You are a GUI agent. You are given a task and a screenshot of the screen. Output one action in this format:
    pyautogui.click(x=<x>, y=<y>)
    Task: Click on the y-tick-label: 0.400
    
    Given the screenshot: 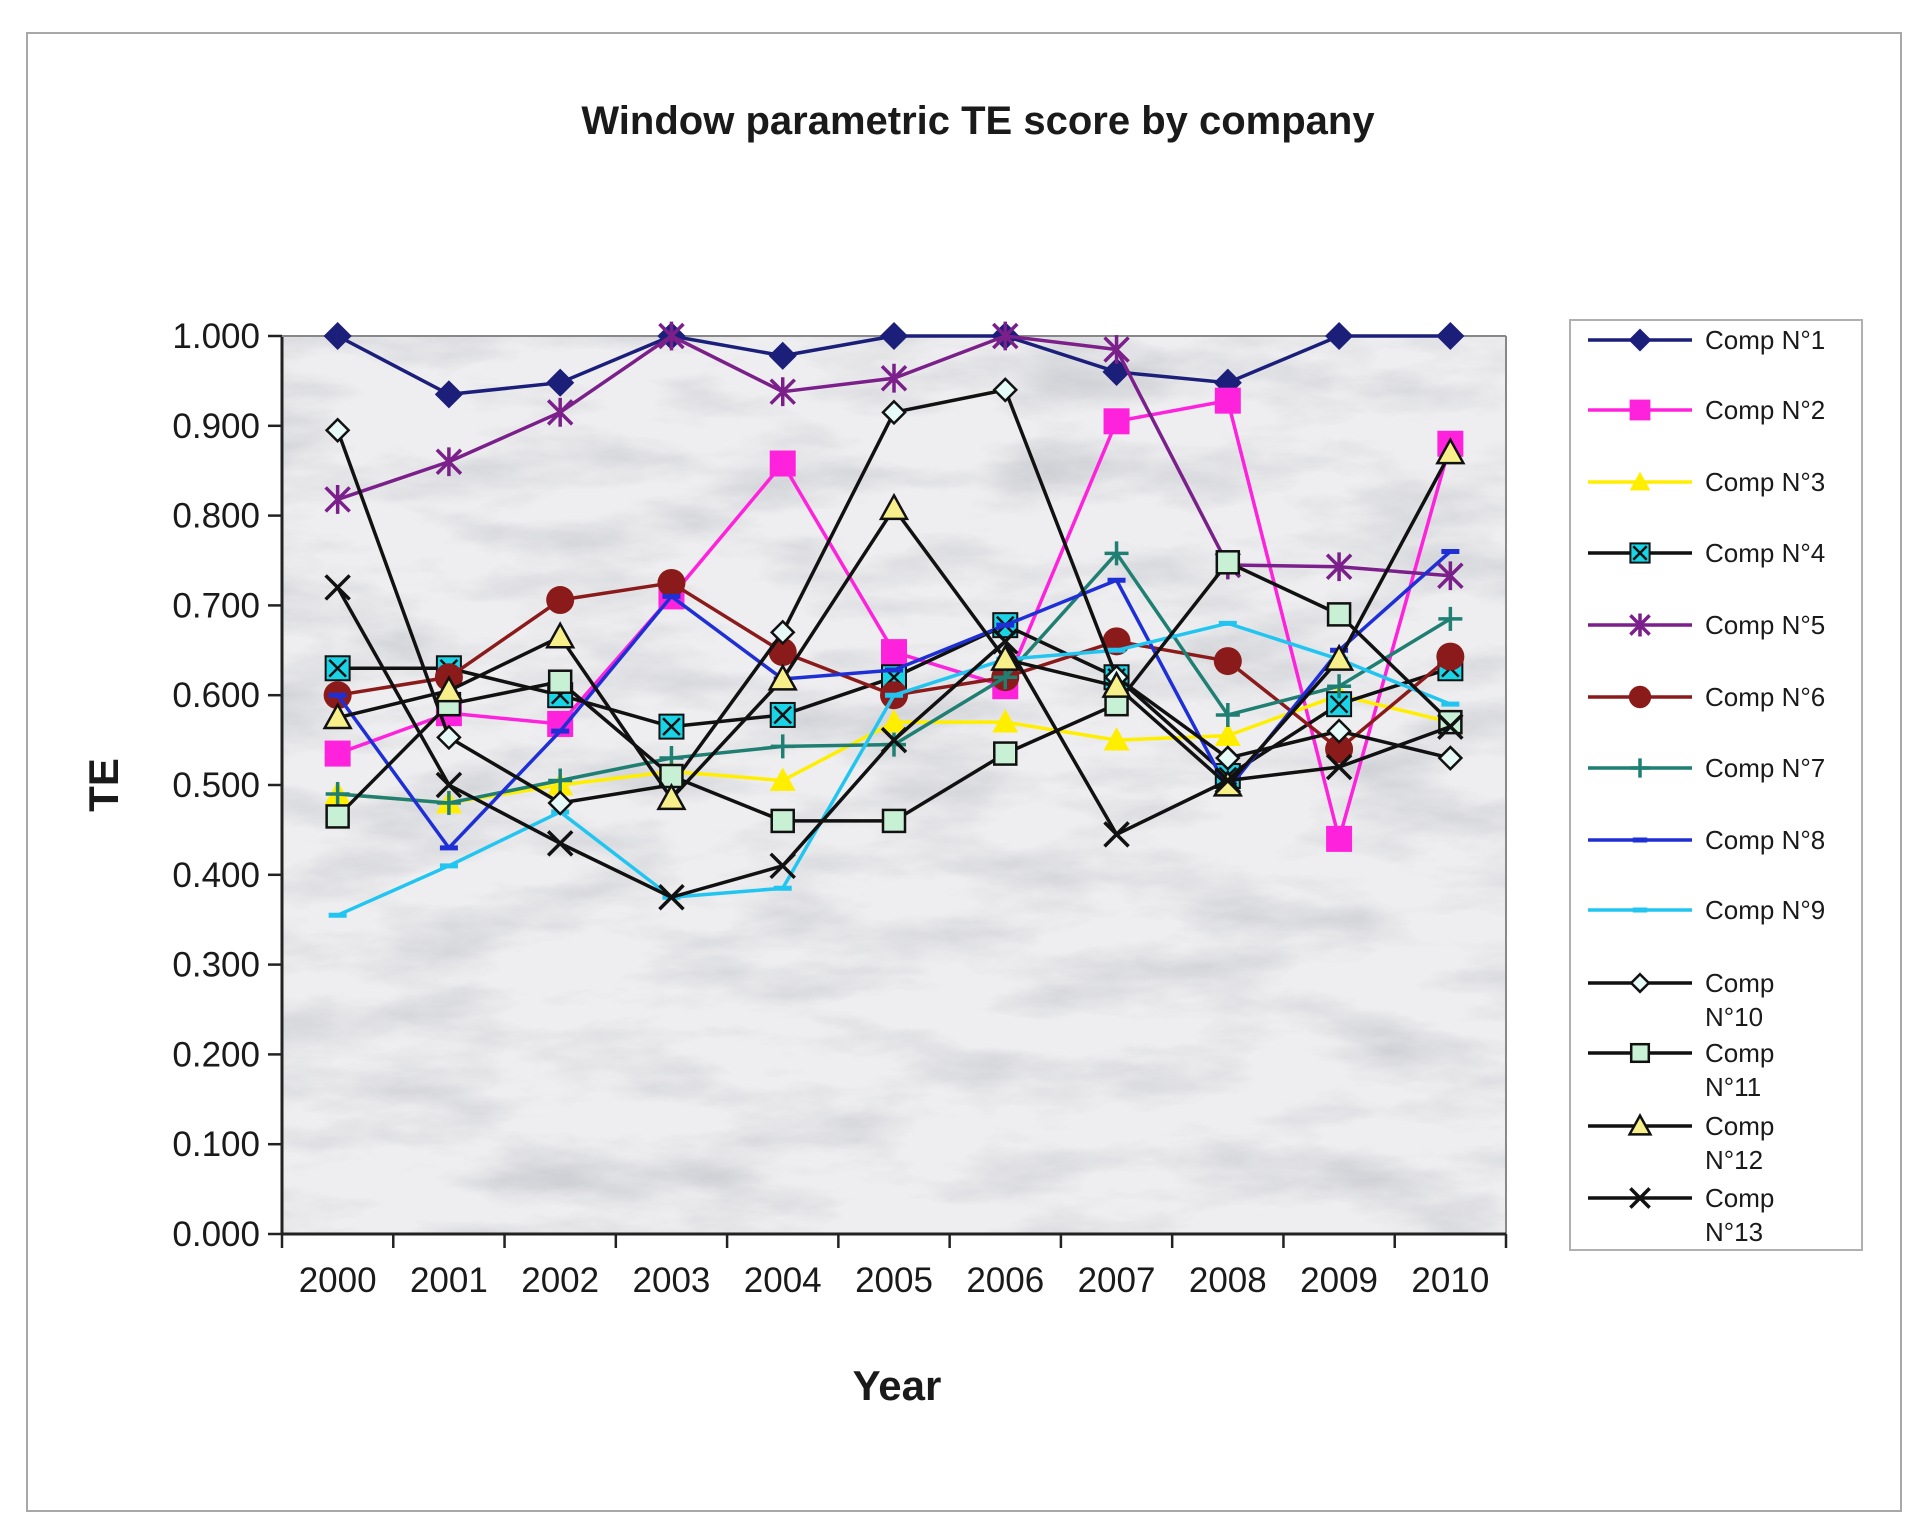 What is the action you would take?
    pyautogui.click(x=216, y=875)
    